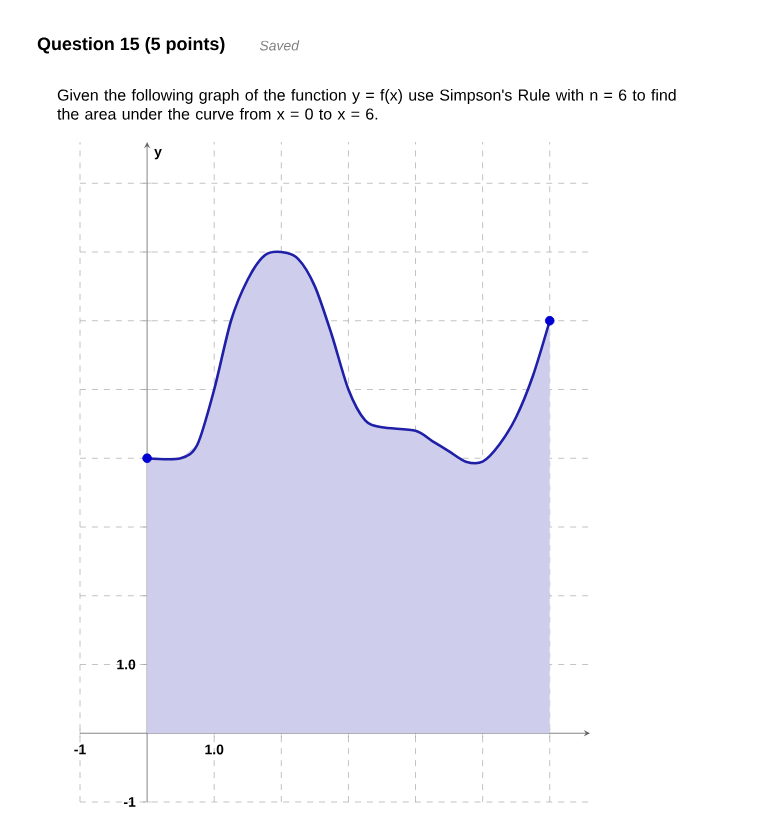 The height and width of the screenshot is (826, 780). Describe the element at coordinates (131, 45) in the screenshot. I see `chart-title: Question 15 (5 points)` at that location.